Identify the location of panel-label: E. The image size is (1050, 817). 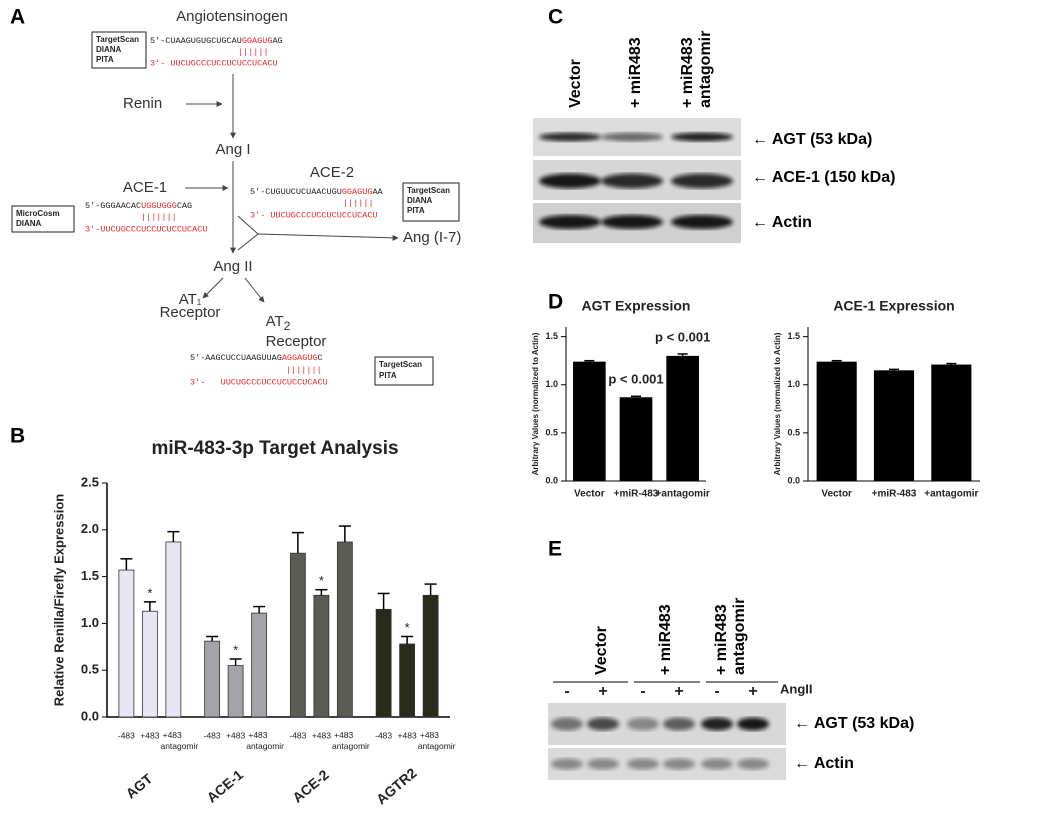
(555, 549).